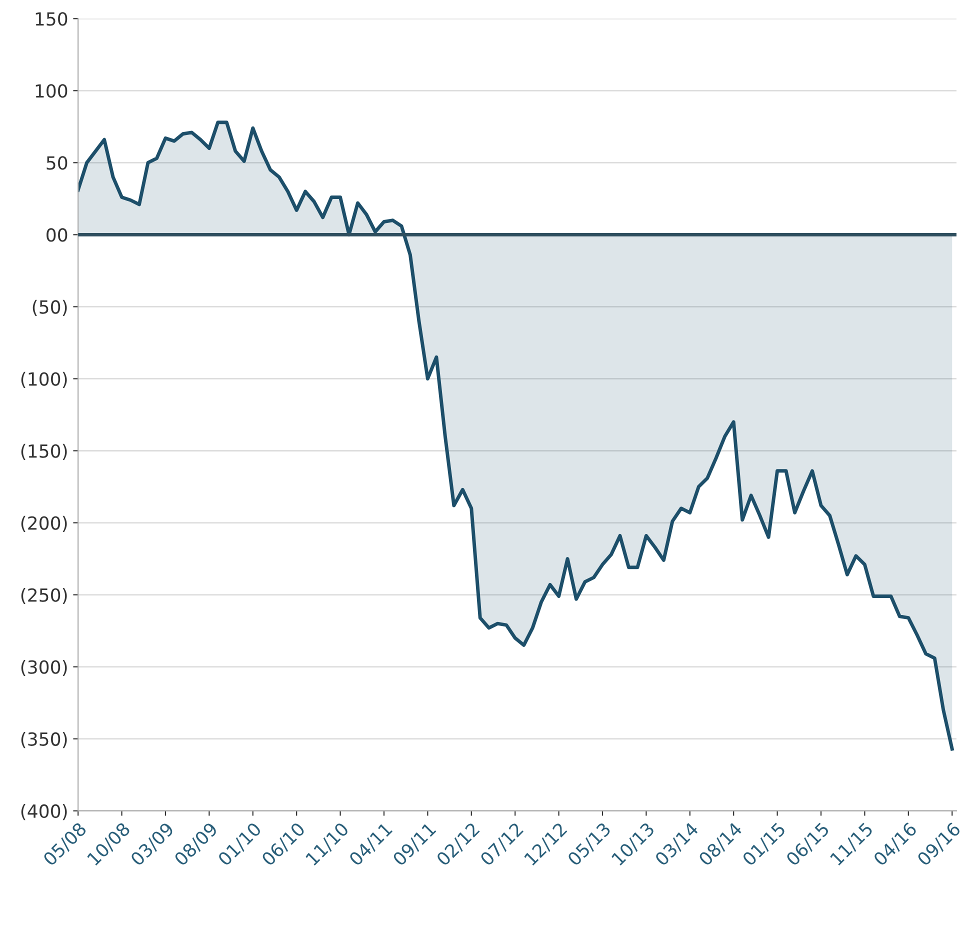  What do you see at coordinates (44, 812) in the screenshot?
I see `y-tick-label: (400)` at bounding box center [44, 812].